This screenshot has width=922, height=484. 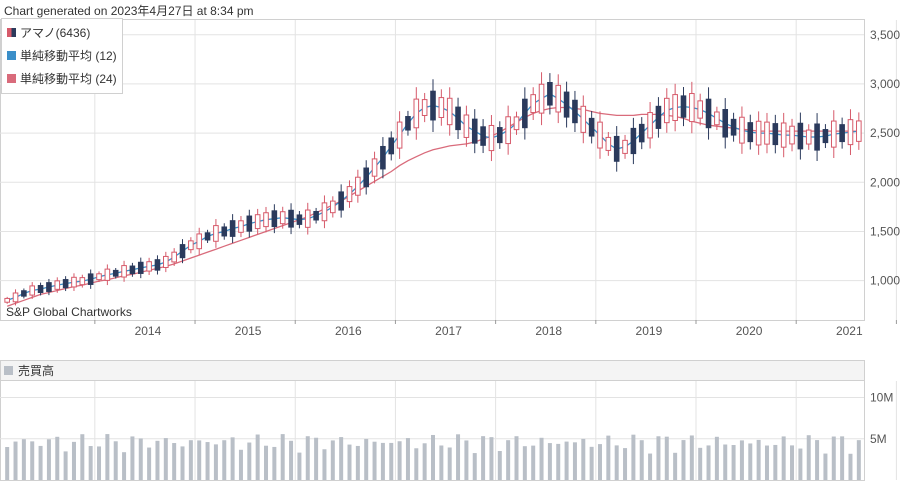 What do you see at coordinates (11, 32) in the screenshot?
I see `candle-swatch-icon` at bounding box center [11, 32].